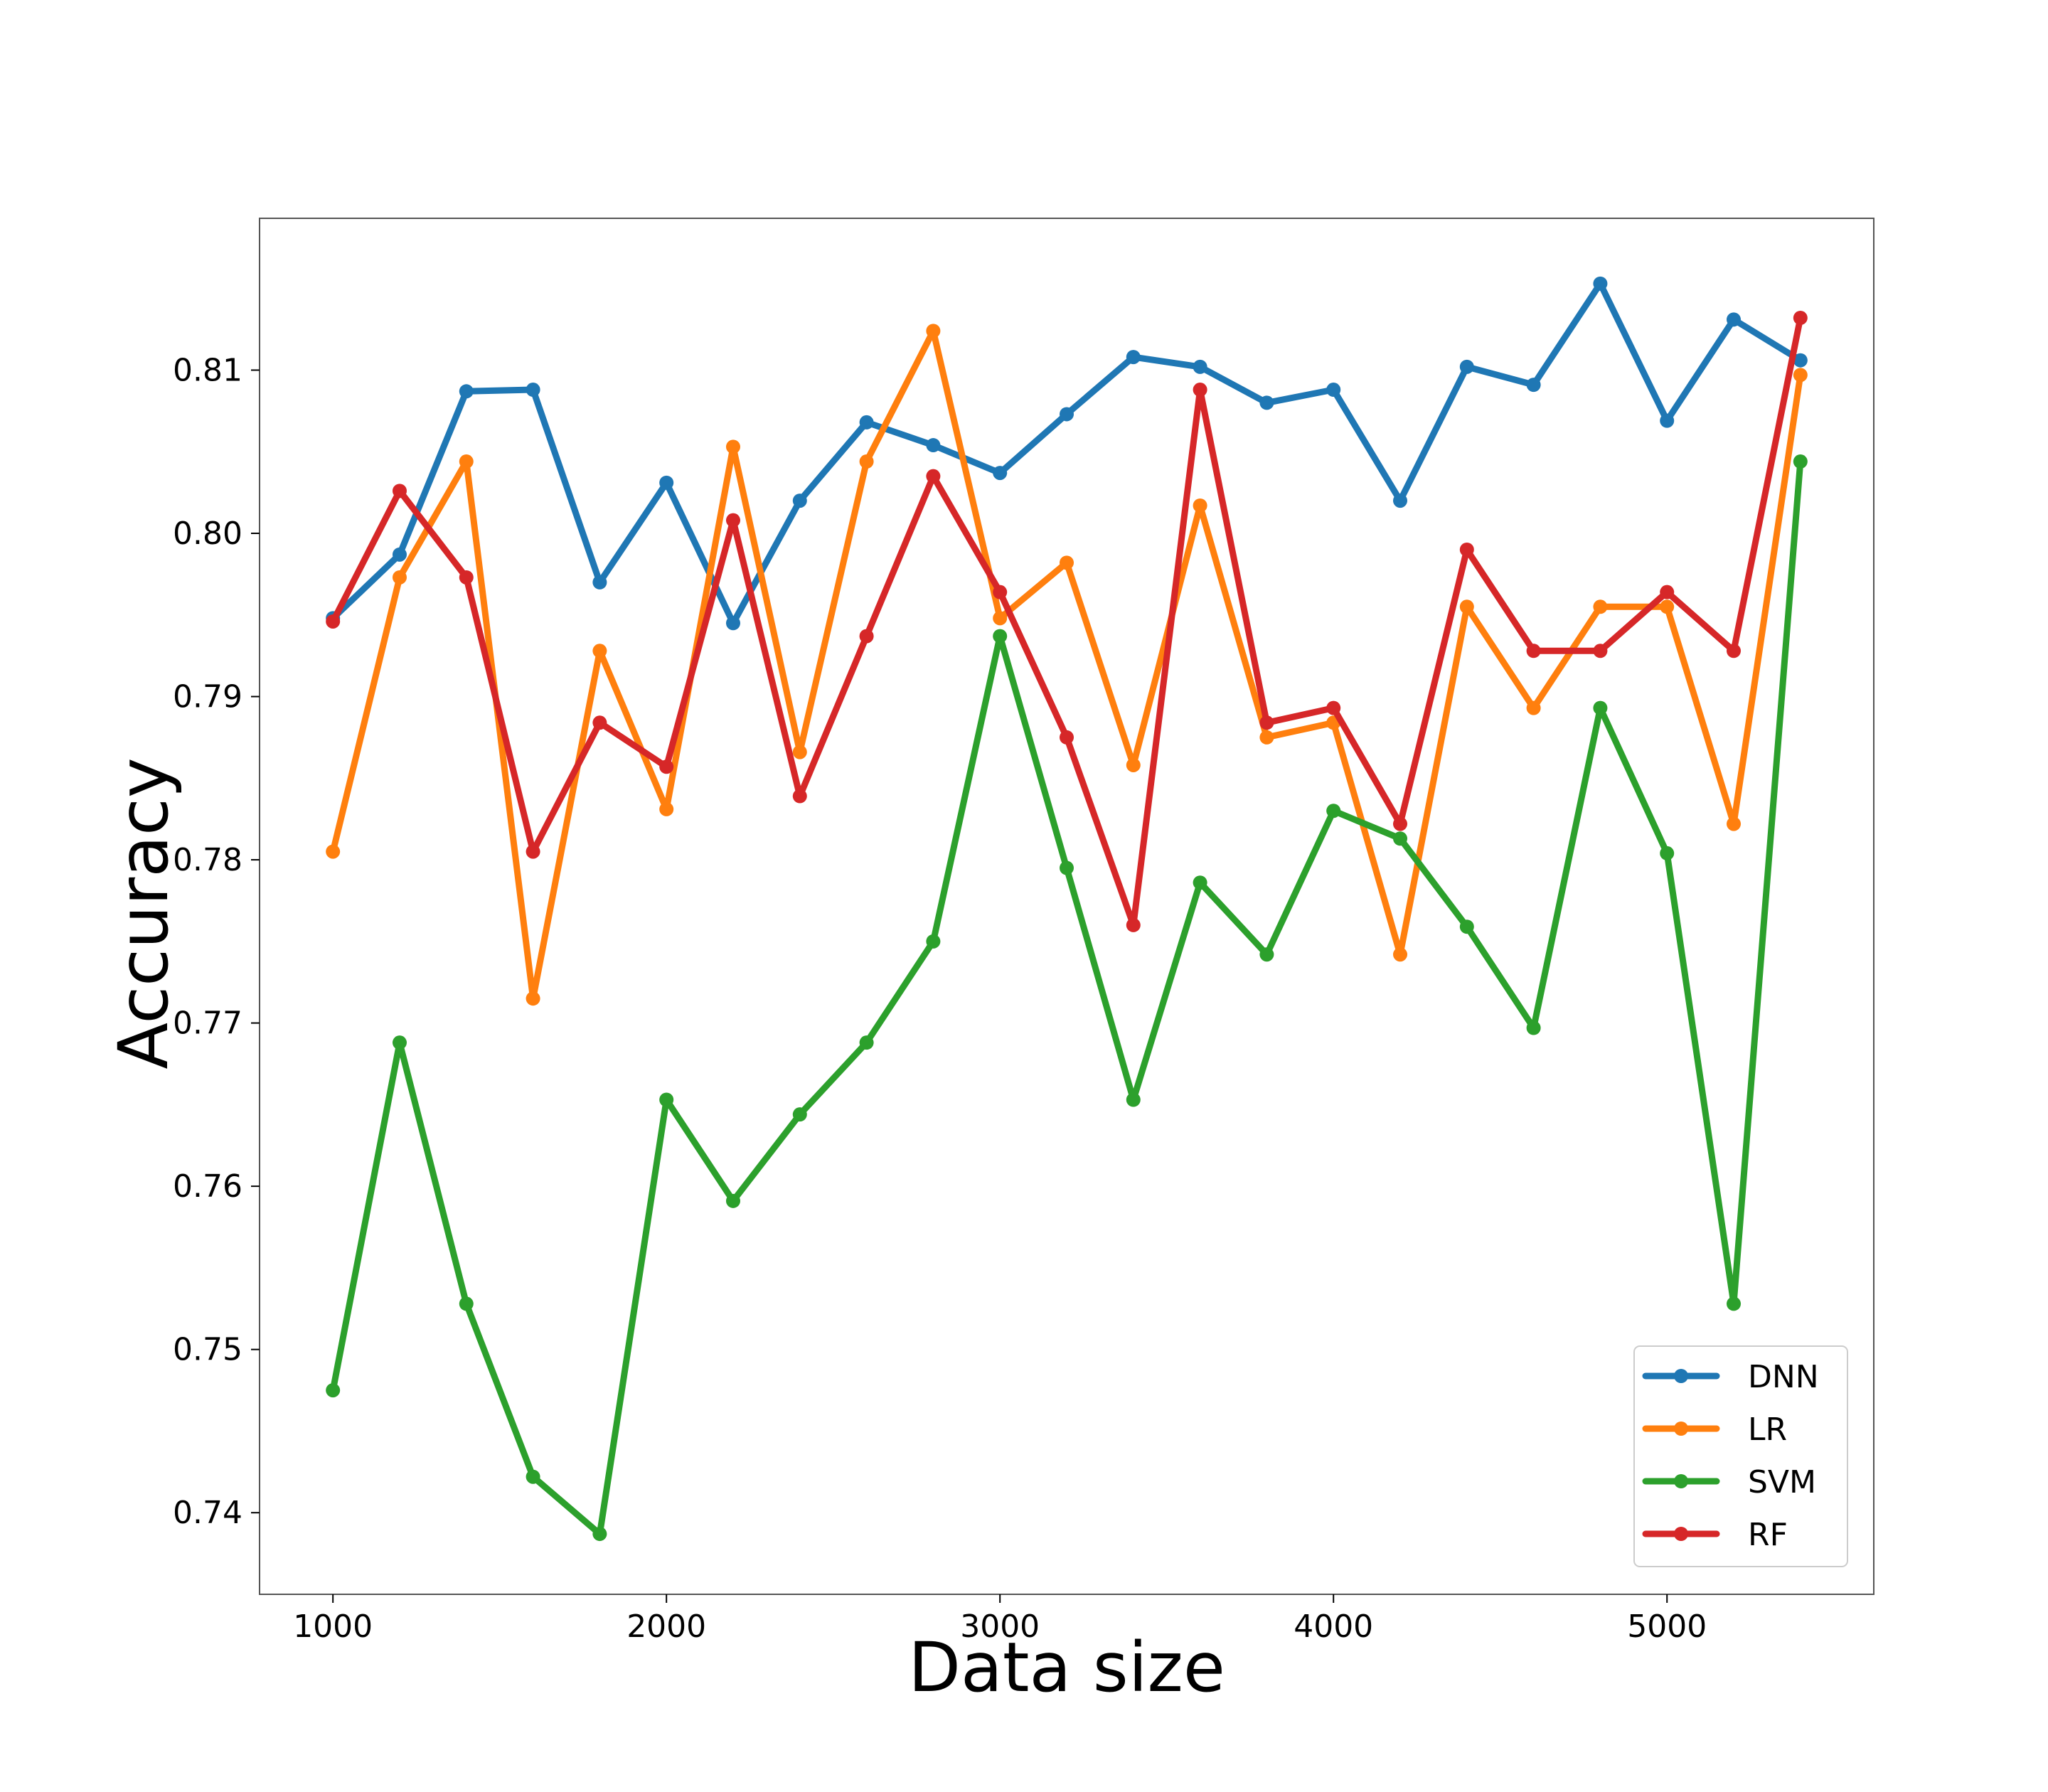 The width and height of the screenshot is (2048, 1792). Describe the element at coordinates (1067, 453) in the screenshot. I see `series-dnn` at that location.